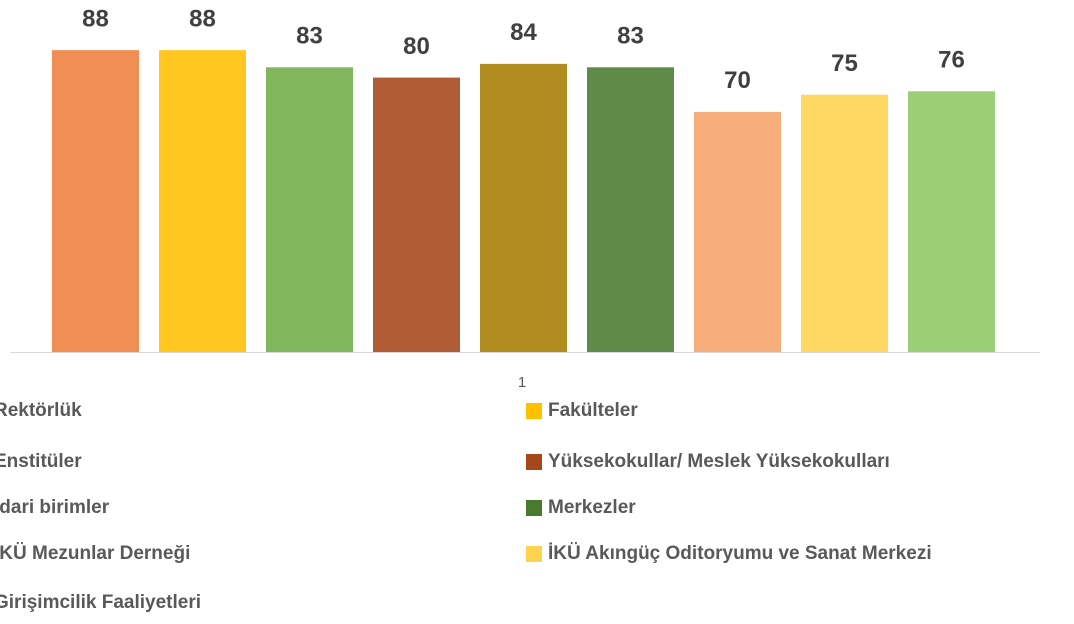 The height and width of the screenshot is (624, 1074). I want to click on value-label: 75, so click(844, 63).